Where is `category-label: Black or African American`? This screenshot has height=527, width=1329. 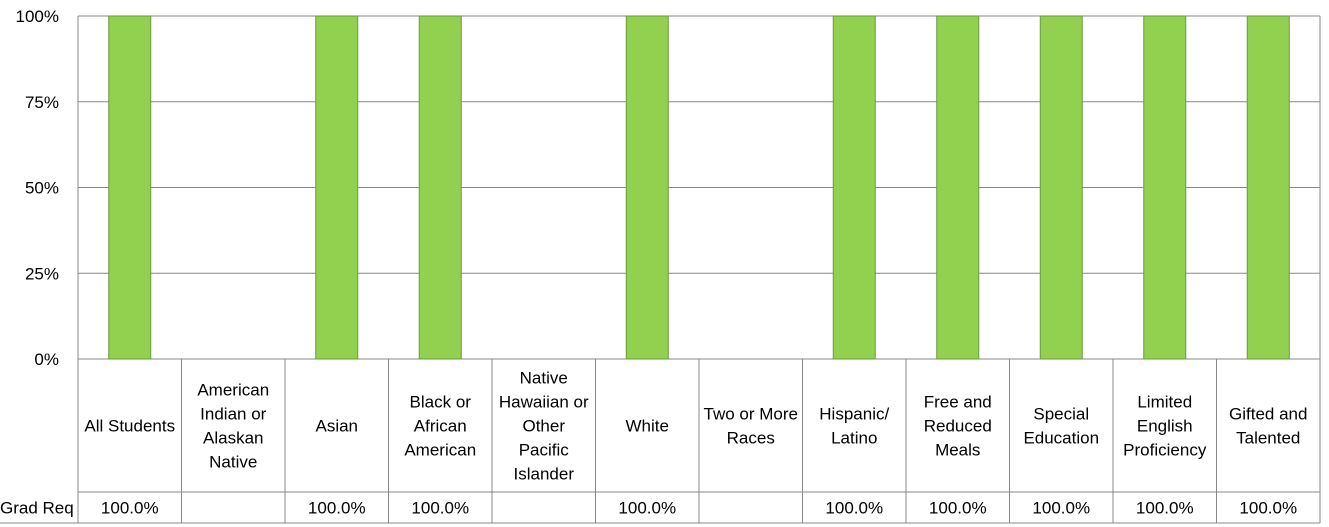 category-label: Black or African American is located at coordinates (440, 426).